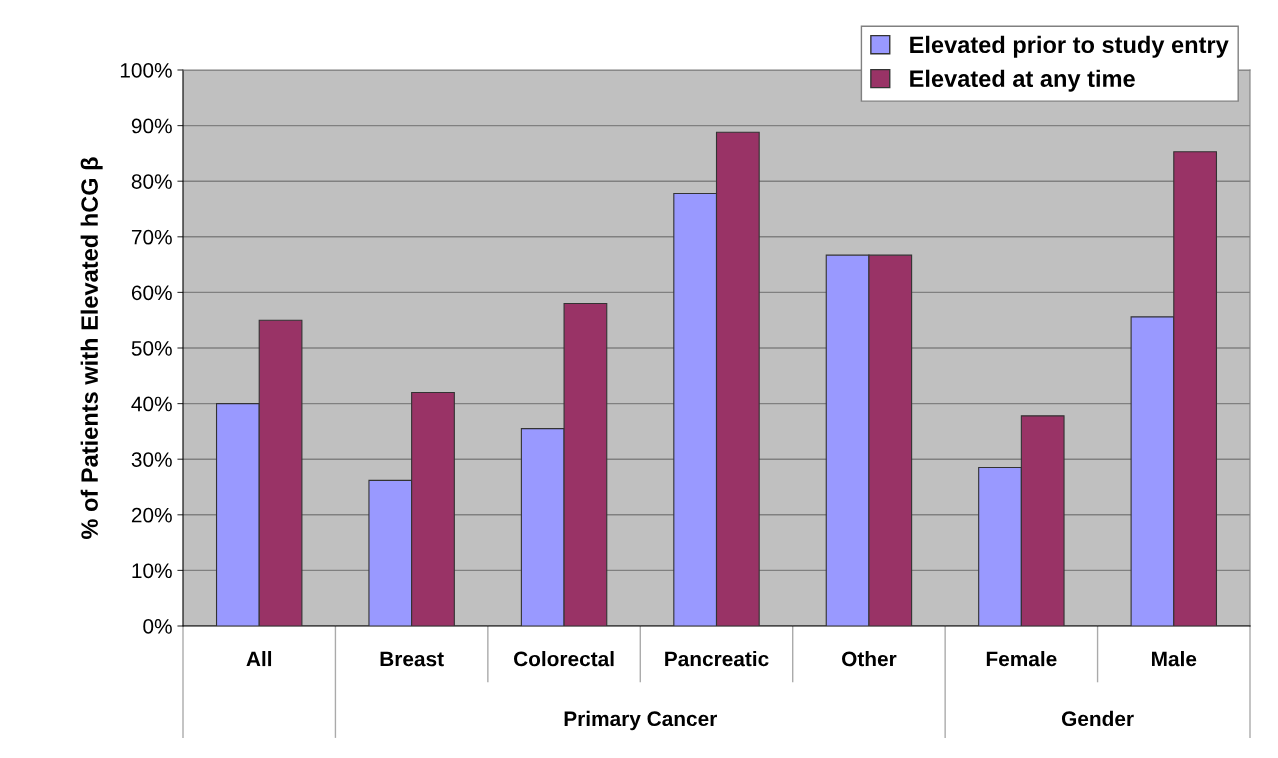 The height and width of the screenshot is (758, 1278). I want to click on text: Primary Cancer, so click(640, 720).